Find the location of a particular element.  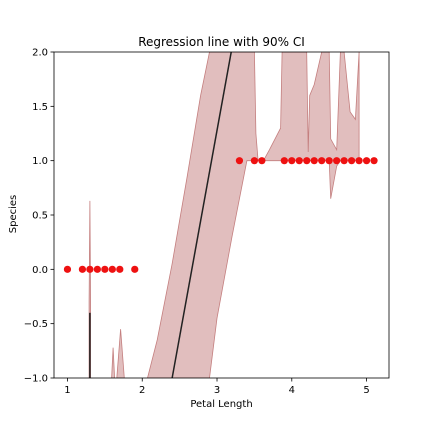

y-tick-label-0: −1.0 is located at coordinates (36, 379).